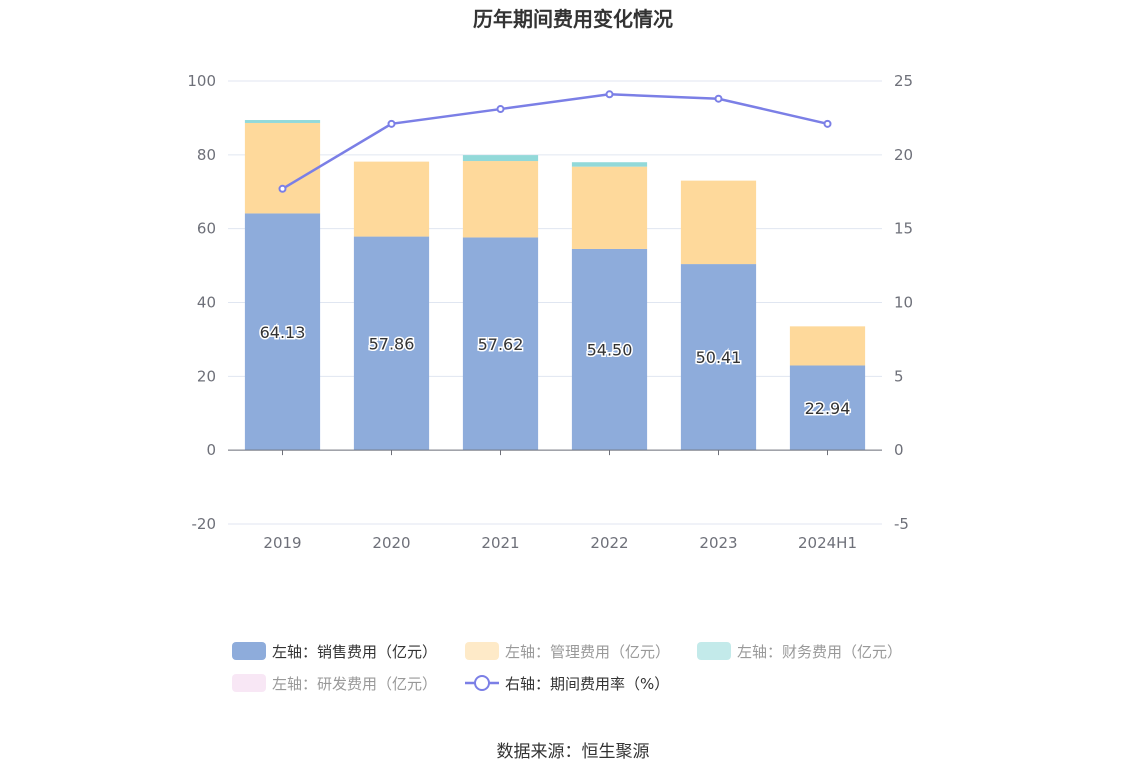 The image size is (1147, 776). What do you see at coordinates (903, 81) in the screenshot?
I see `y-right-tick-label: 25` at bounding box center [903, 81].